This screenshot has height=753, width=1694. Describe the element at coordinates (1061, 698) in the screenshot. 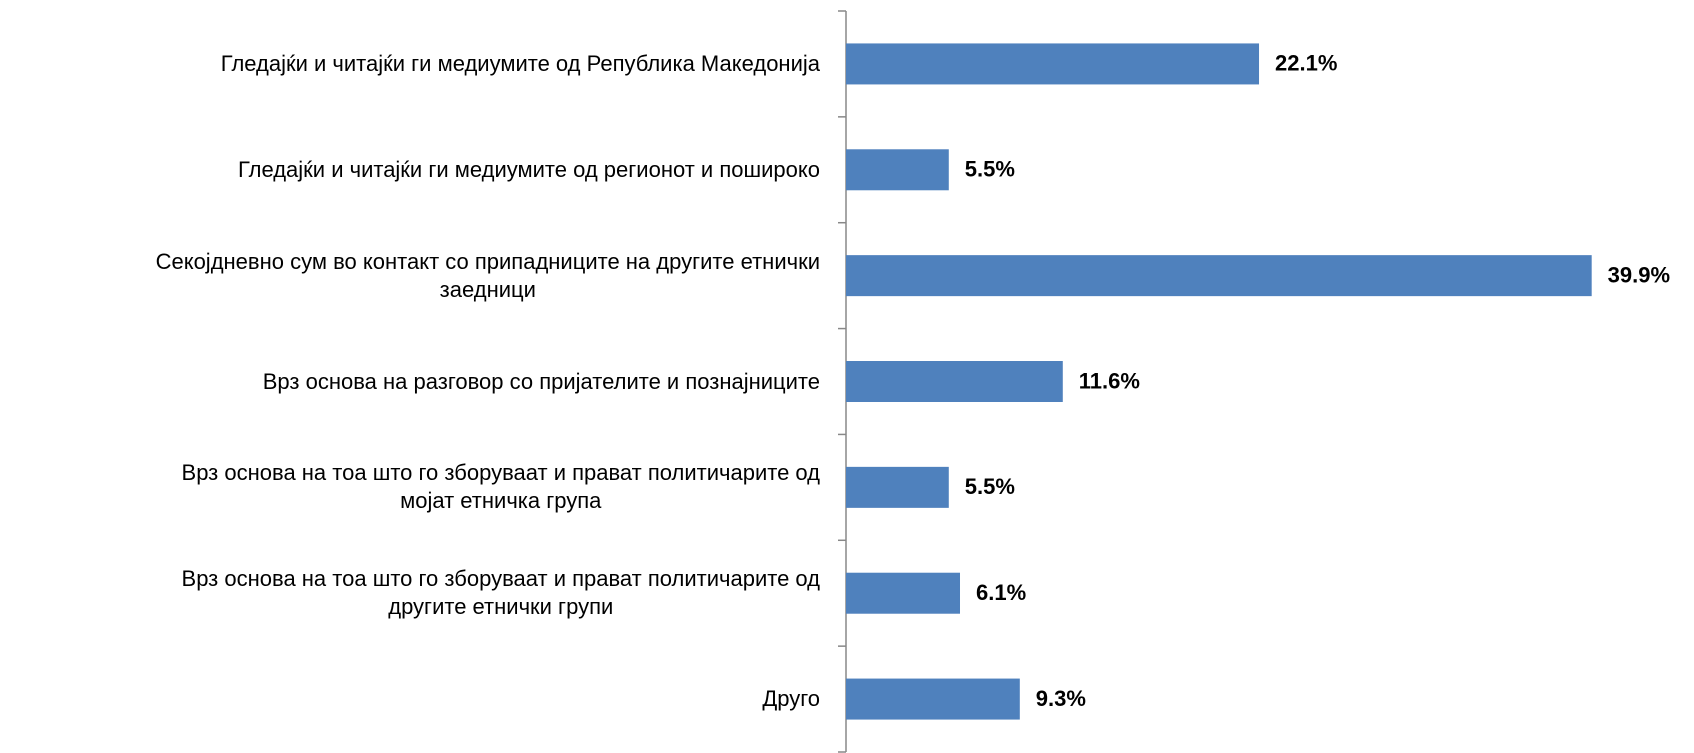

I see `value-label: 9.3%` at that location.